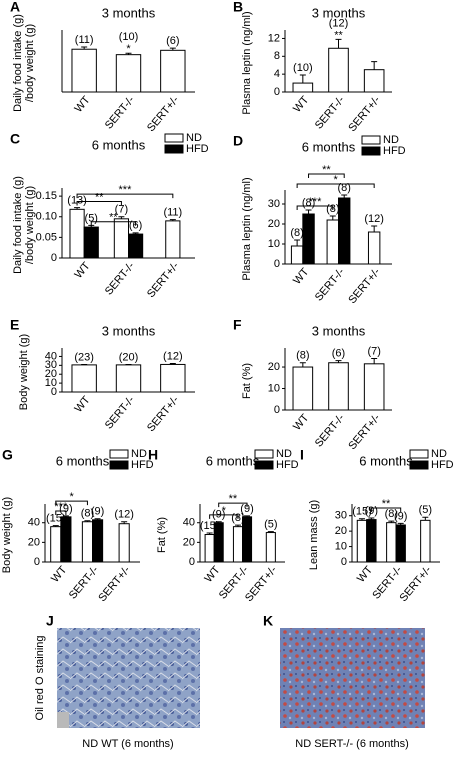  What do you see at coordinates (128, 49) in the screenshot?
I see `significance-star: *` at bounding box center [128, 49].